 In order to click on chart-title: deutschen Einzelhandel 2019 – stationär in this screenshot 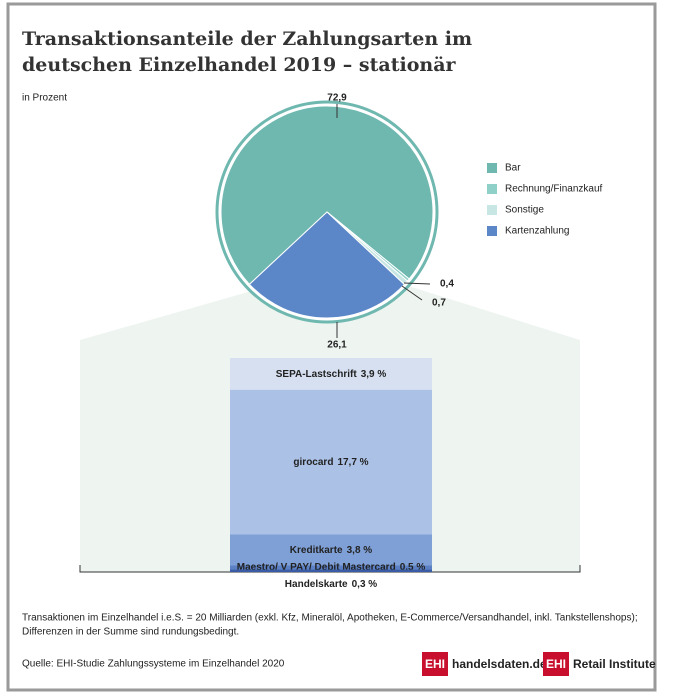, I will do `click(239, 65)`.